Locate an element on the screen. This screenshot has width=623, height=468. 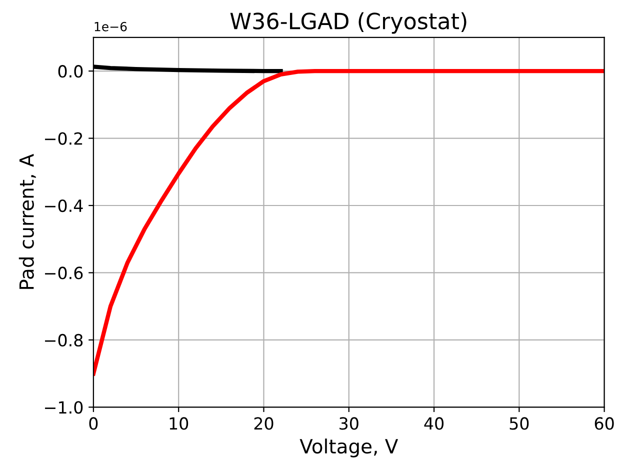
y-tick-label: −0.2 is located at coordinates (63, 138).